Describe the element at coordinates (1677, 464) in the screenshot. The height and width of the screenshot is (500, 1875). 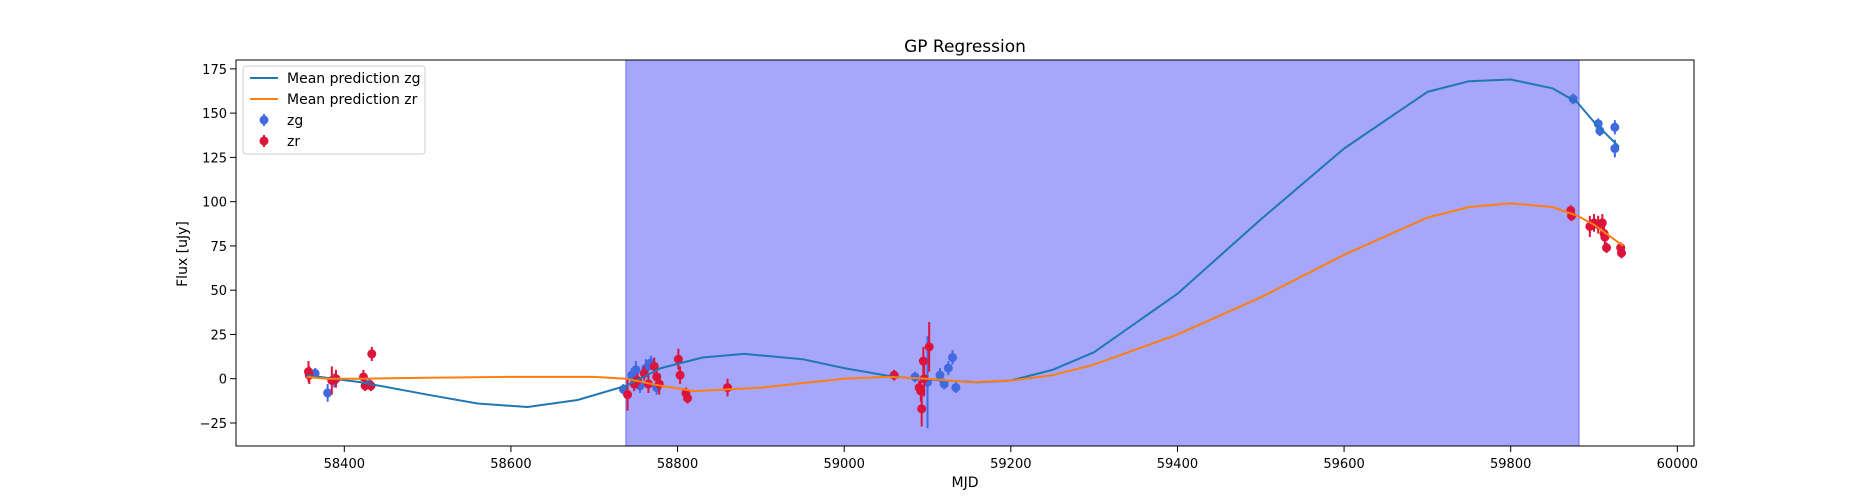
I see `x-tick-label: 60000` at that location.